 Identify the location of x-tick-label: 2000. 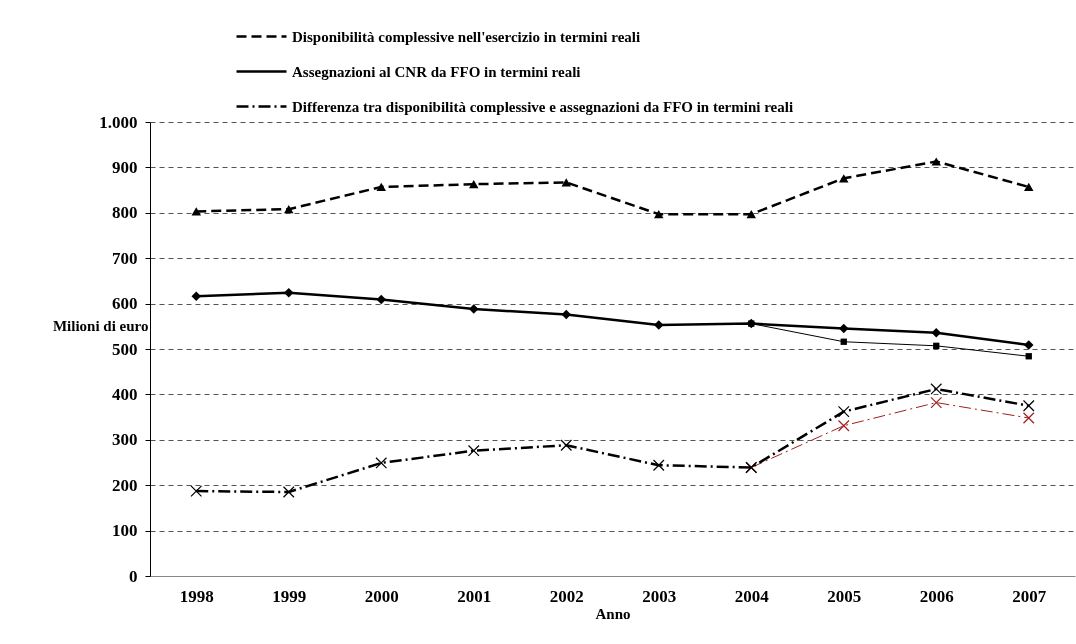
(381, 596).